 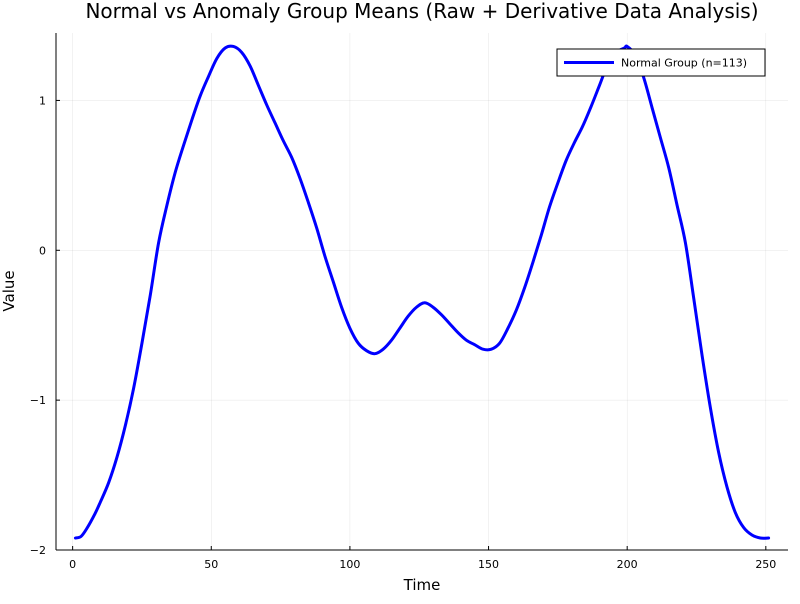 What do you see at coordinates (72, 564) in the screenshot?
I see `x-tick-label: 0` at bounding box center [72, 564].